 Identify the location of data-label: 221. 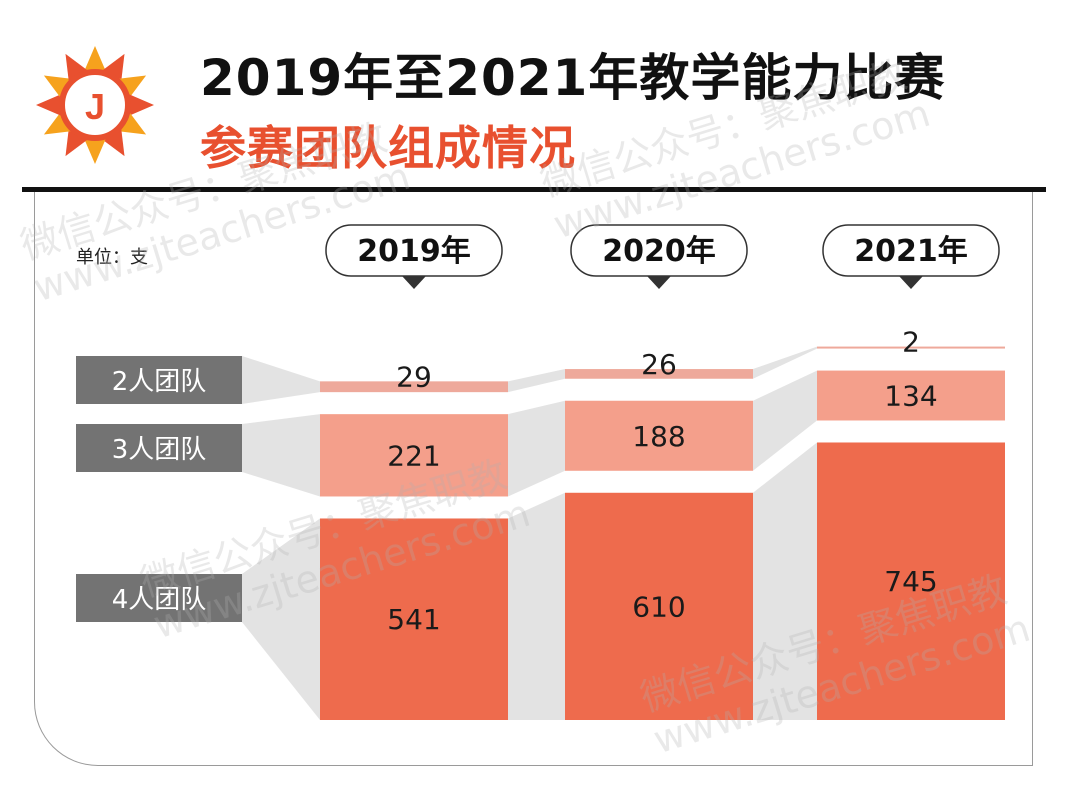
(413, 455).